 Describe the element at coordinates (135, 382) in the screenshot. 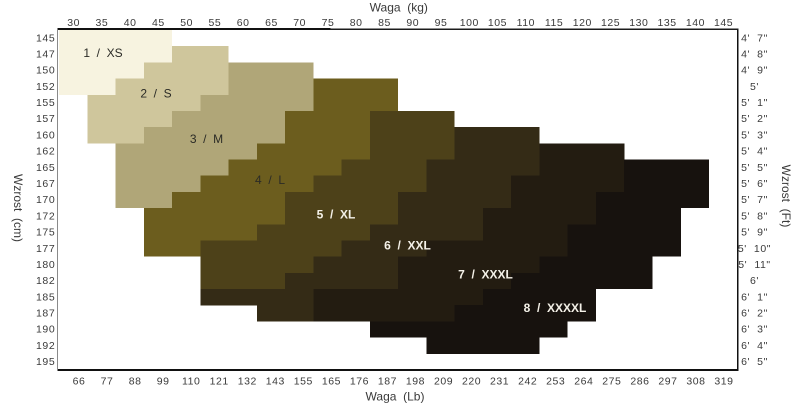

I see `svg-text: 88` at that location.